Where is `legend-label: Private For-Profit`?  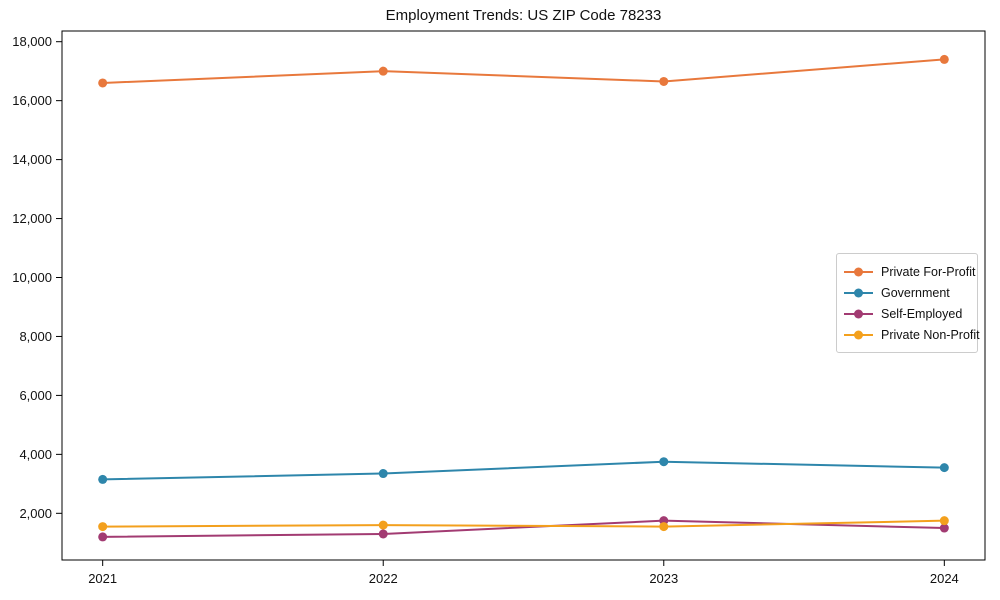 legend-label: Private For-Profit is located at coordinates (928, 271).